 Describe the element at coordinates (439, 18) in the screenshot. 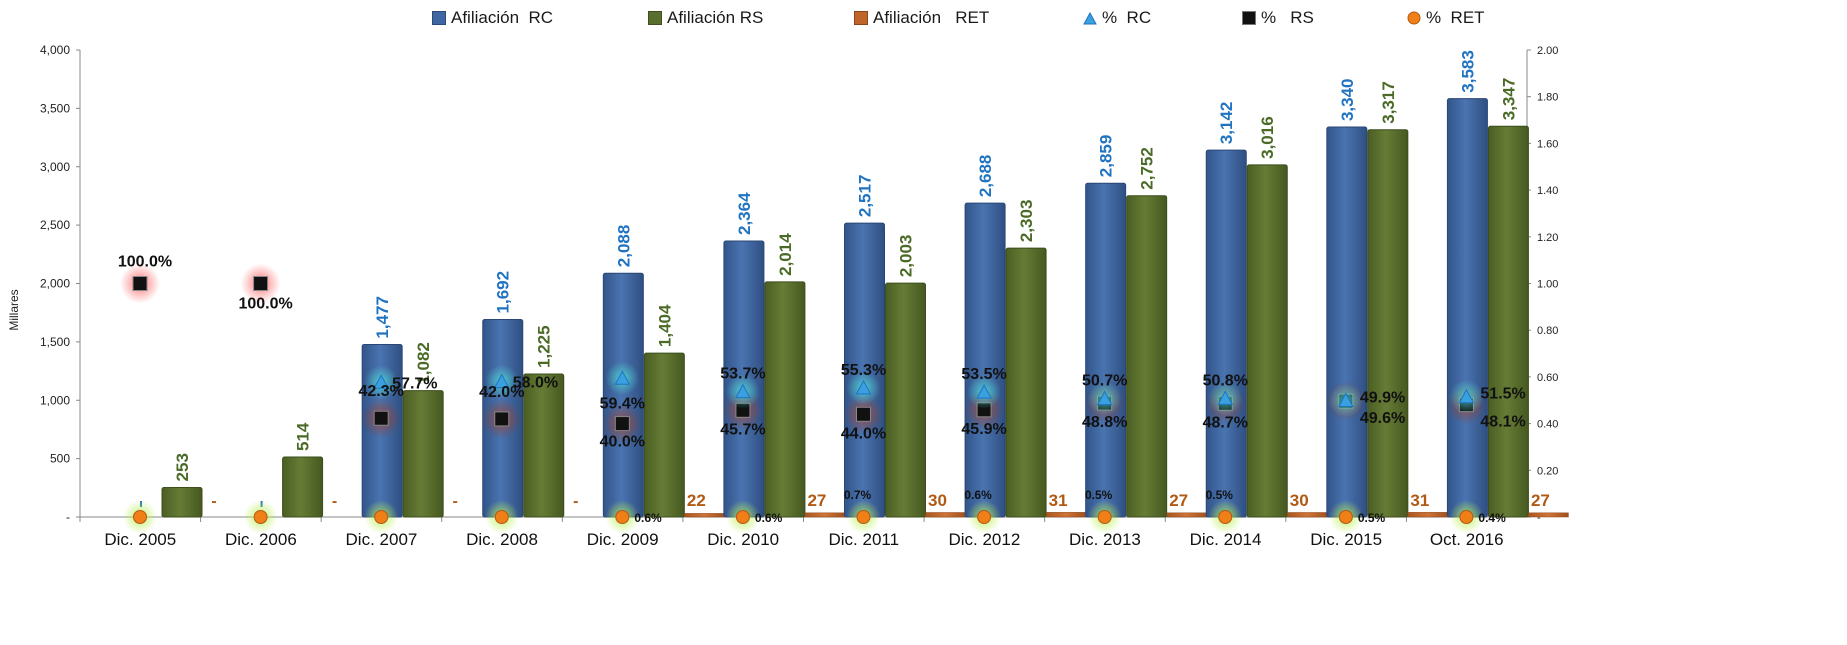

I see `legend-swatch-rc` at that location.